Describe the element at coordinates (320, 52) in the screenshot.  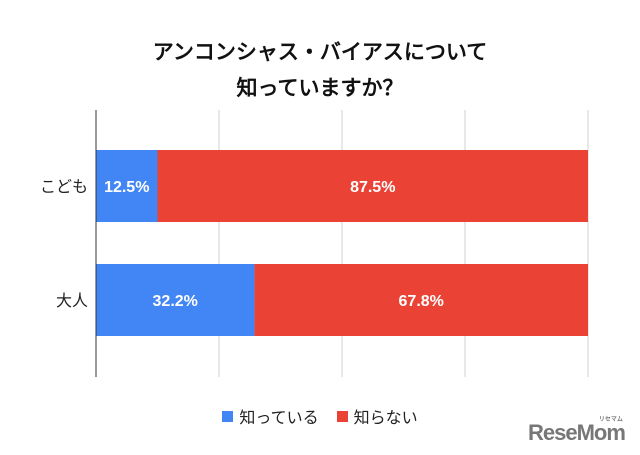
I see `chart-title-line-1: アンコンシャス・バイアスについて` at that location.